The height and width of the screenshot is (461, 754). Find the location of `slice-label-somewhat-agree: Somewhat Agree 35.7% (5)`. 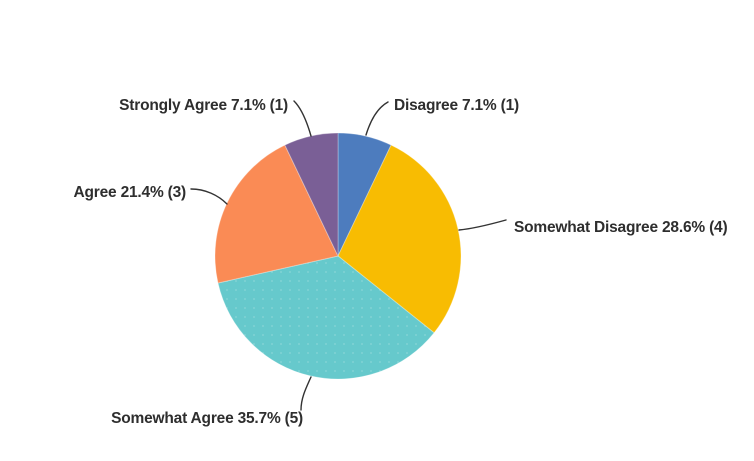

slice-label-somewhat-agree: Somewhat Agree 35.7% (5) is located at coordinates (207, 418).